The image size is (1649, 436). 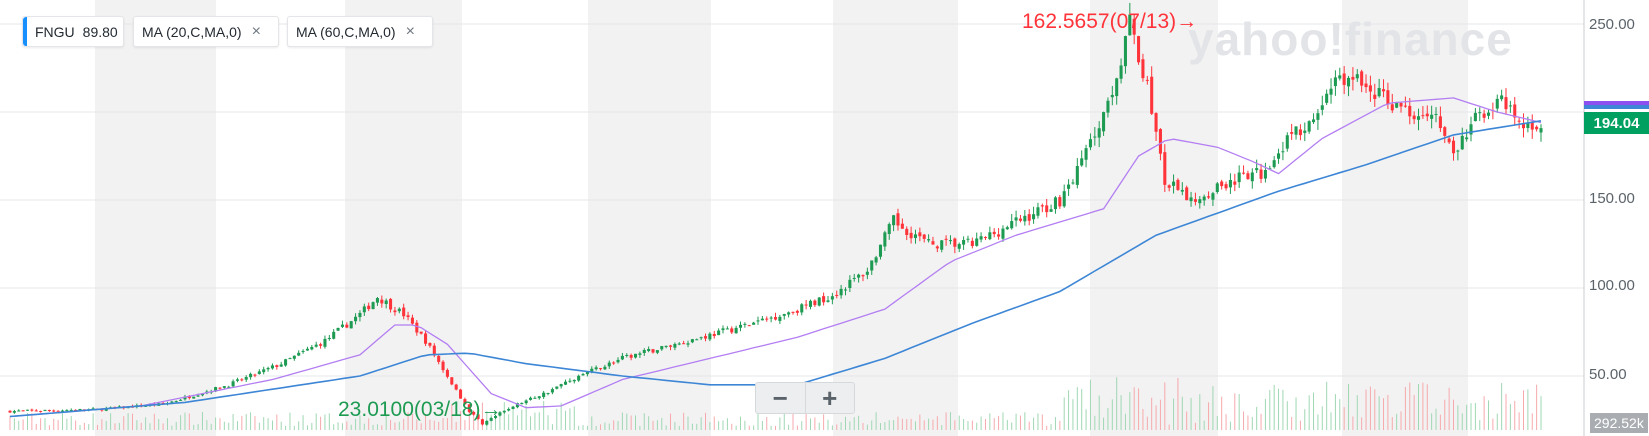 I want to click on zoom-out-button: −, so click(x=780, y=397).